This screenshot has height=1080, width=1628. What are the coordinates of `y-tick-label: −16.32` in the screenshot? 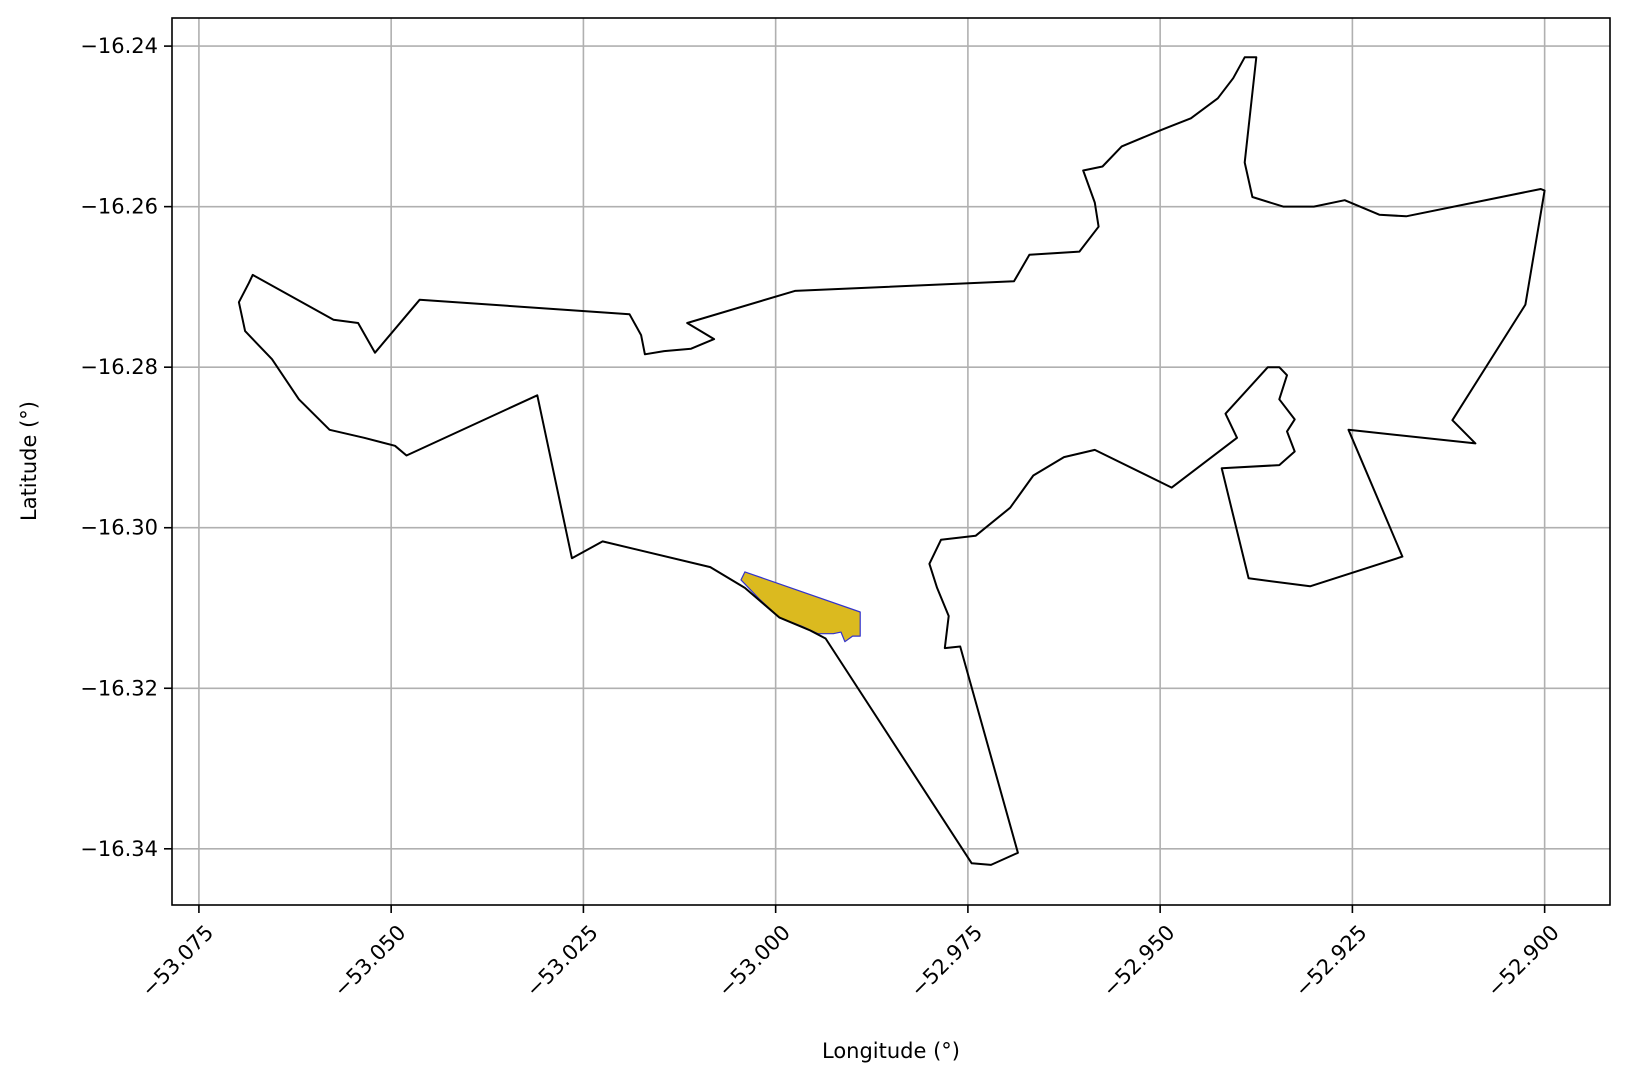 It's located at (119, 688).